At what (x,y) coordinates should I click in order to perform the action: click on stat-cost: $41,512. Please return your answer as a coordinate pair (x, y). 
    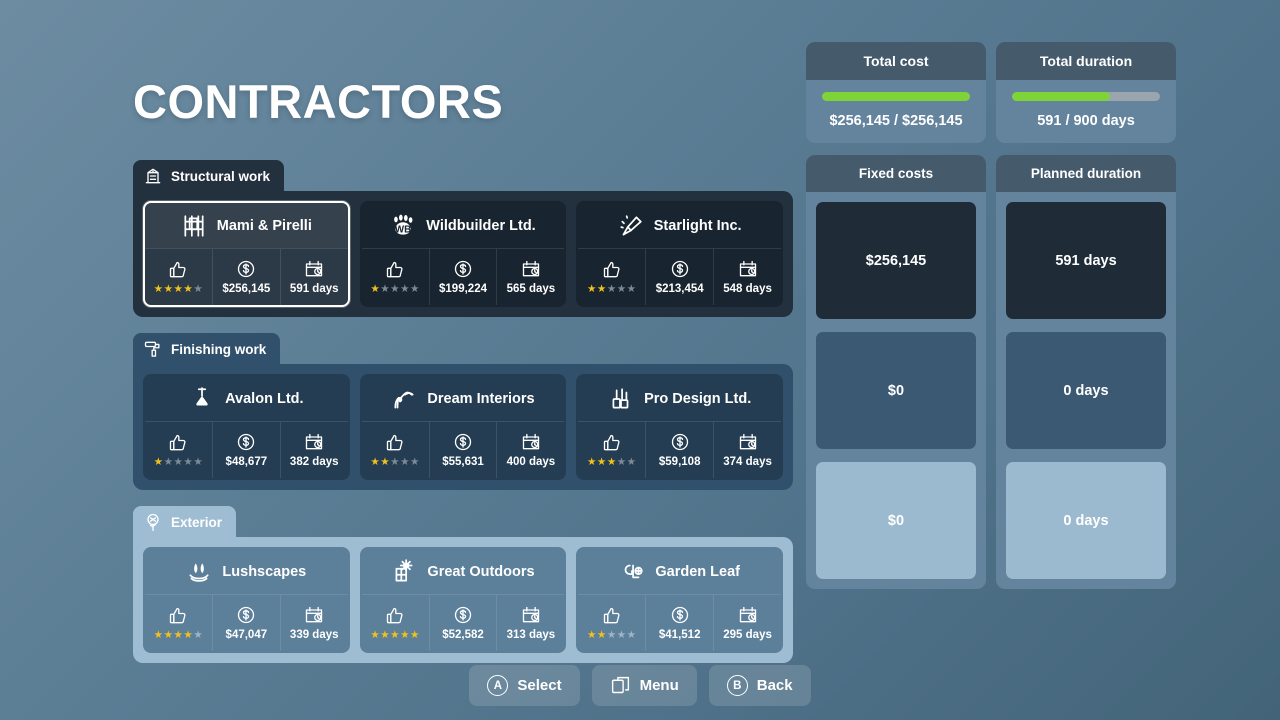
    Looking at the image, I should click on (680, 623).